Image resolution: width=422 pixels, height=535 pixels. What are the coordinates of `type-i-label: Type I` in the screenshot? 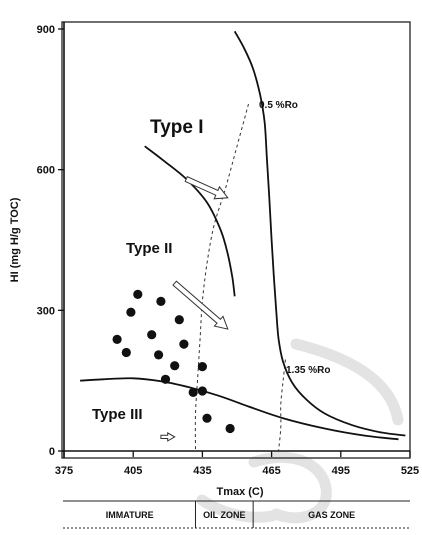 It's located at (177, 127).